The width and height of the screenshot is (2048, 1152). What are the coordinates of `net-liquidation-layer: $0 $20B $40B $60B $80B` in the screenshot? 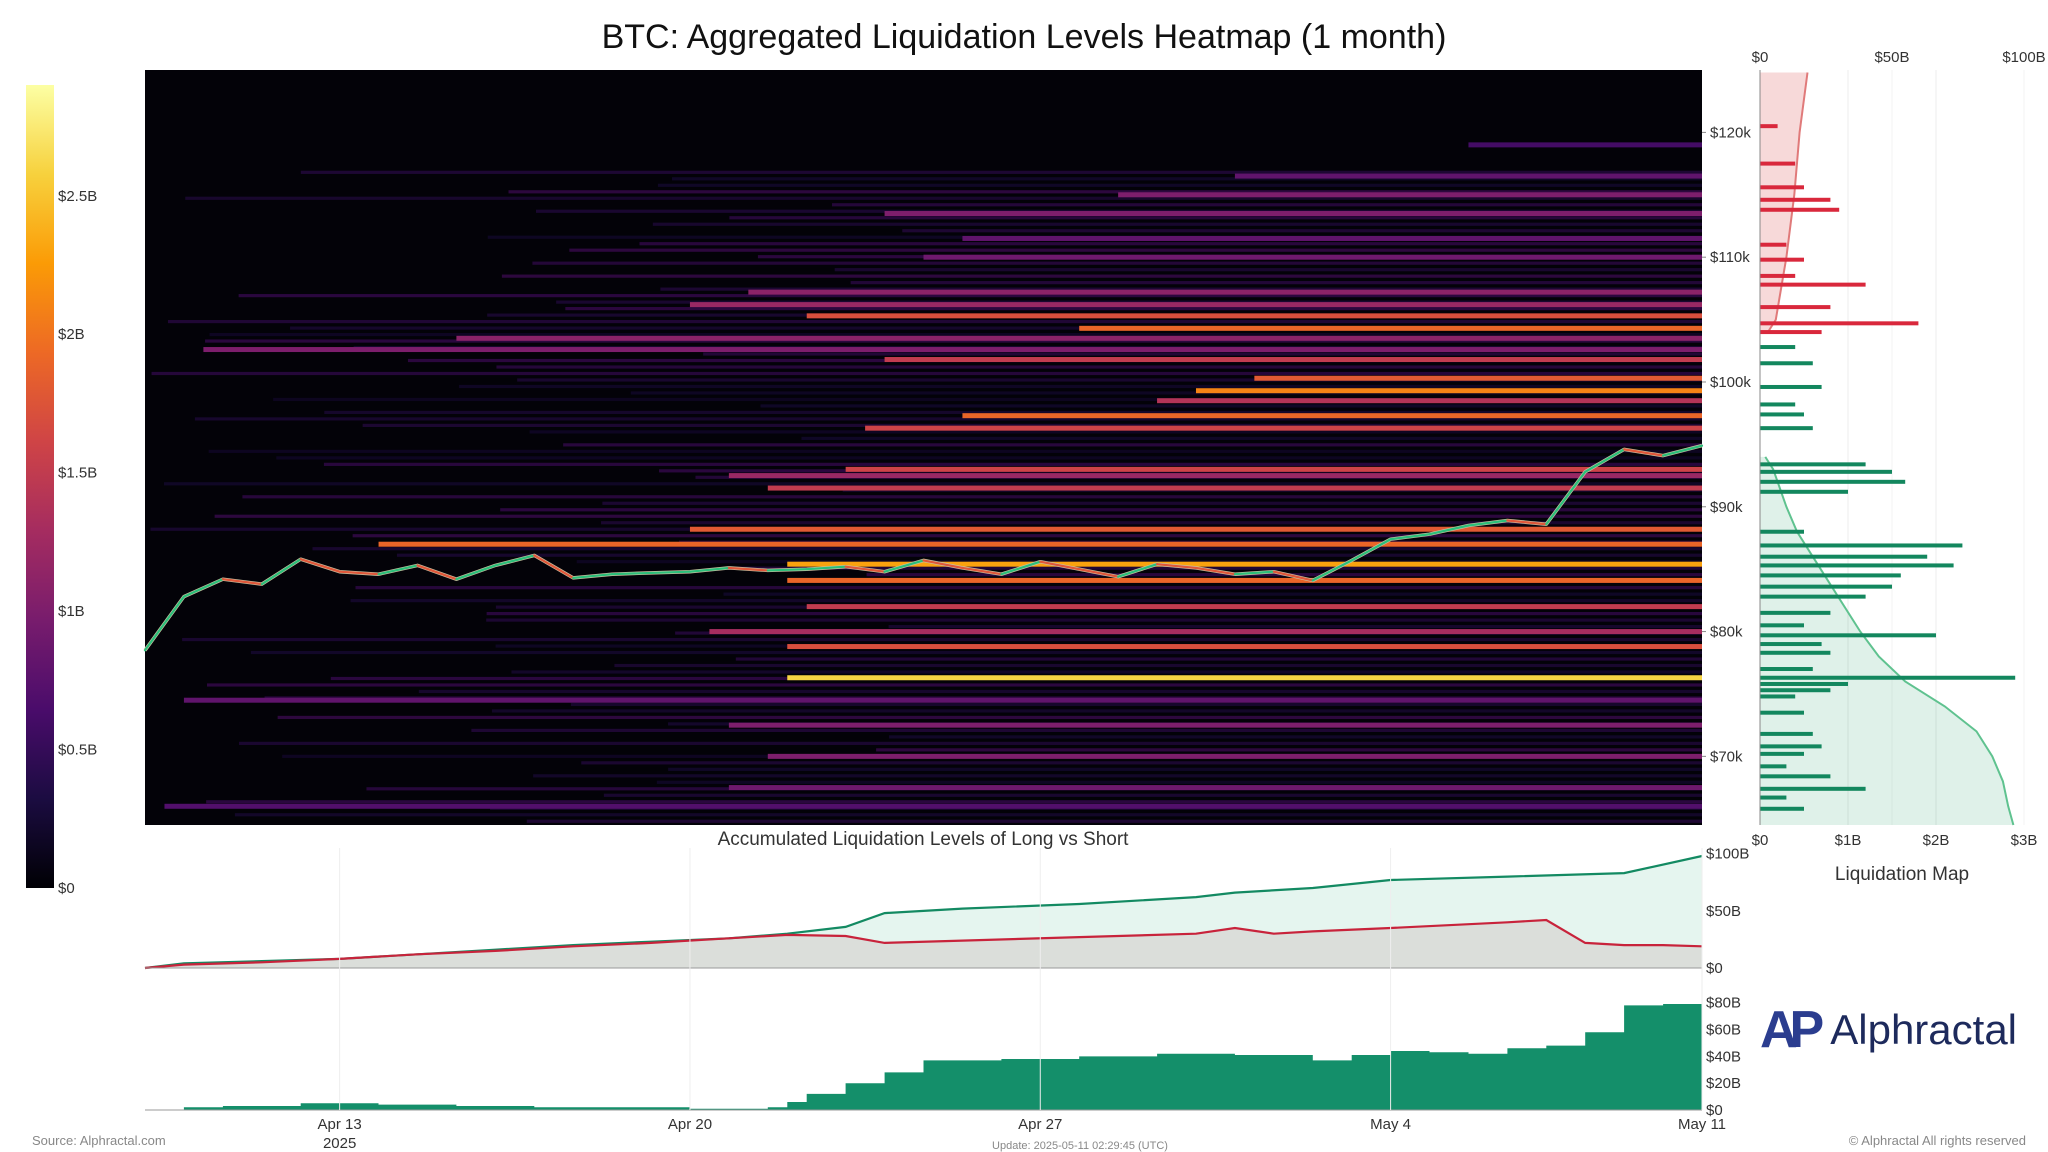 It's located at (943, 1057).